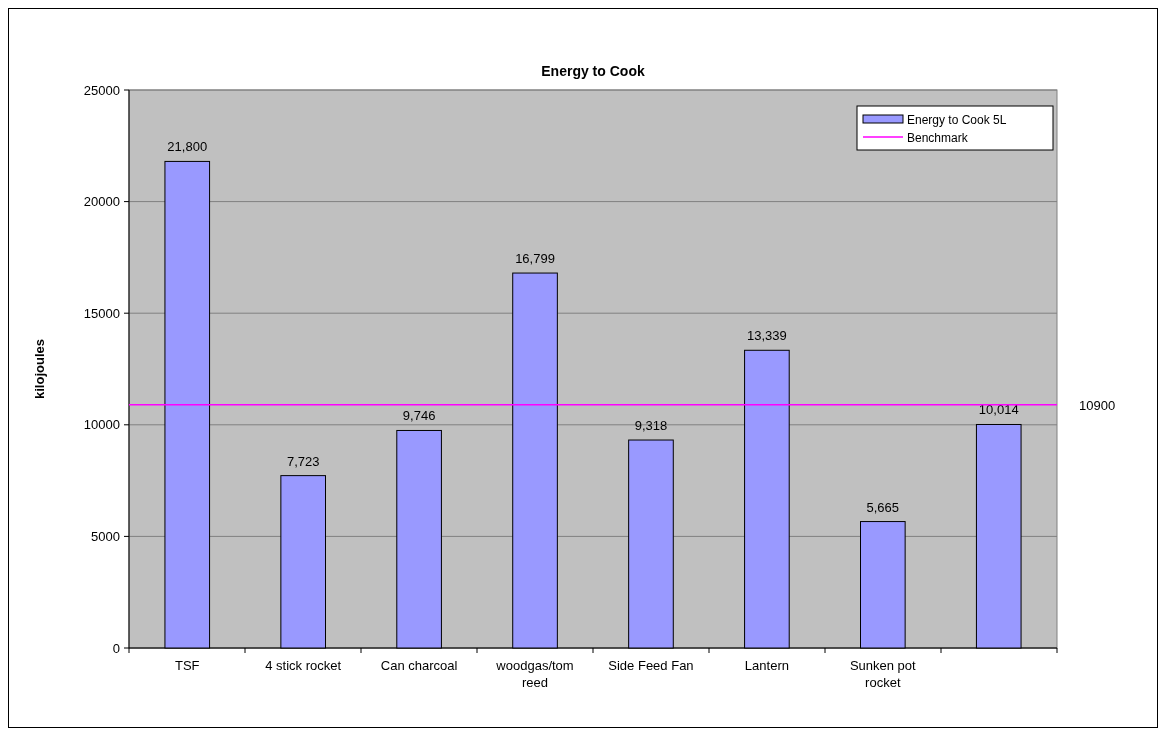 The image size is (1166, 731). What do you see at coordinates (303, 461) in the screenshot?
I see `data-label: 7,723` at bounding box center [303, 461].